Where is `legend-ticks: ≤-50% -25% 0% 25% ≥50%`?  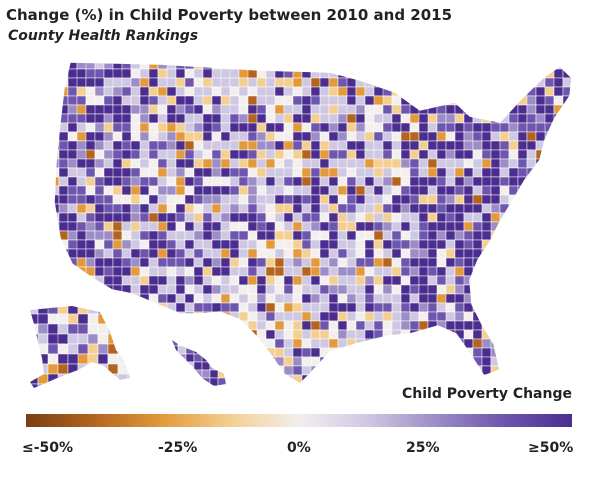
legend-ticks: ≤-50% -25% 0% 25% ≥50% is located at coordinates (298, 450).